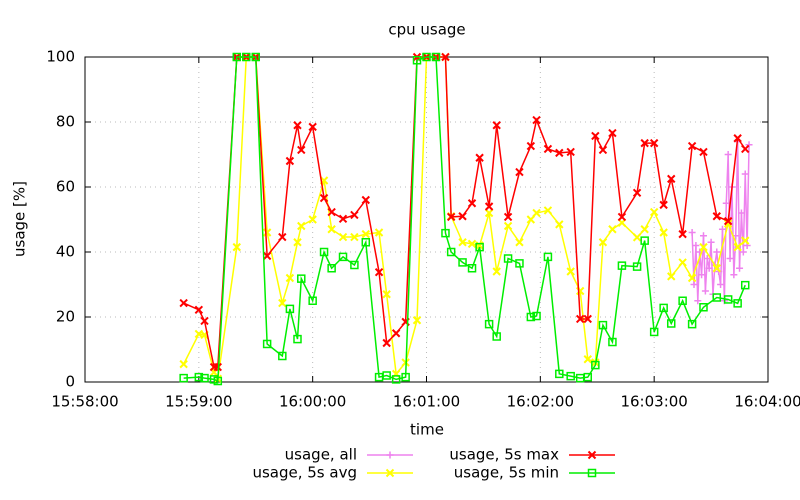 The height and width of the screenshot is (500, 800). Describe the element at coordinates (332, 473) in the screenshot. I see `legend-item: usage, 5s avg` at that location.